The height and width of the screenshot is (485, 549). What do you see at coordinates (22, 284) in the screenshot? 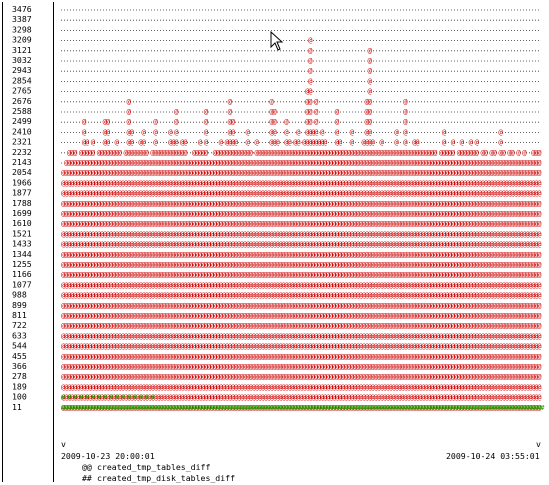
I see `y-tick-label: 1077` at bounding box center [22, 284].